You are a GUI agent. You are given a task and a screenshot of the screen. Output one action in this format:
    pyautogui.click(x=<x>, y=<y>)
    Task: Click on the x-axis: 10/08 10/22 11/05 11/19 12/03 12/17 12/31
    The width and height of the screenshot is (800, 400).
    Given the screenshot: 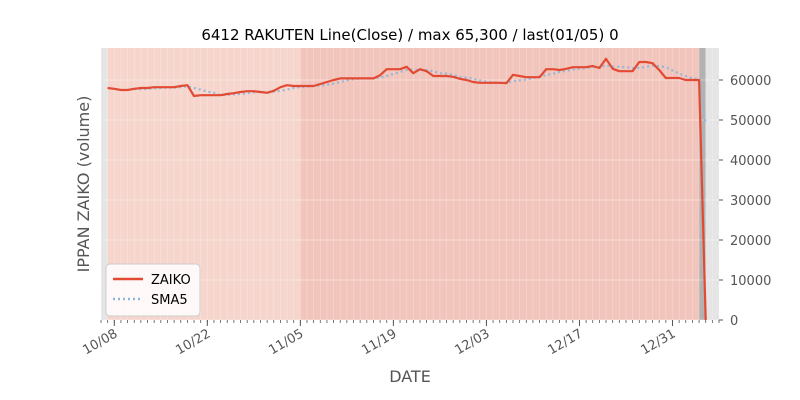 What is the action you would take?
    pyautogui.click(x=400, y=339)
    